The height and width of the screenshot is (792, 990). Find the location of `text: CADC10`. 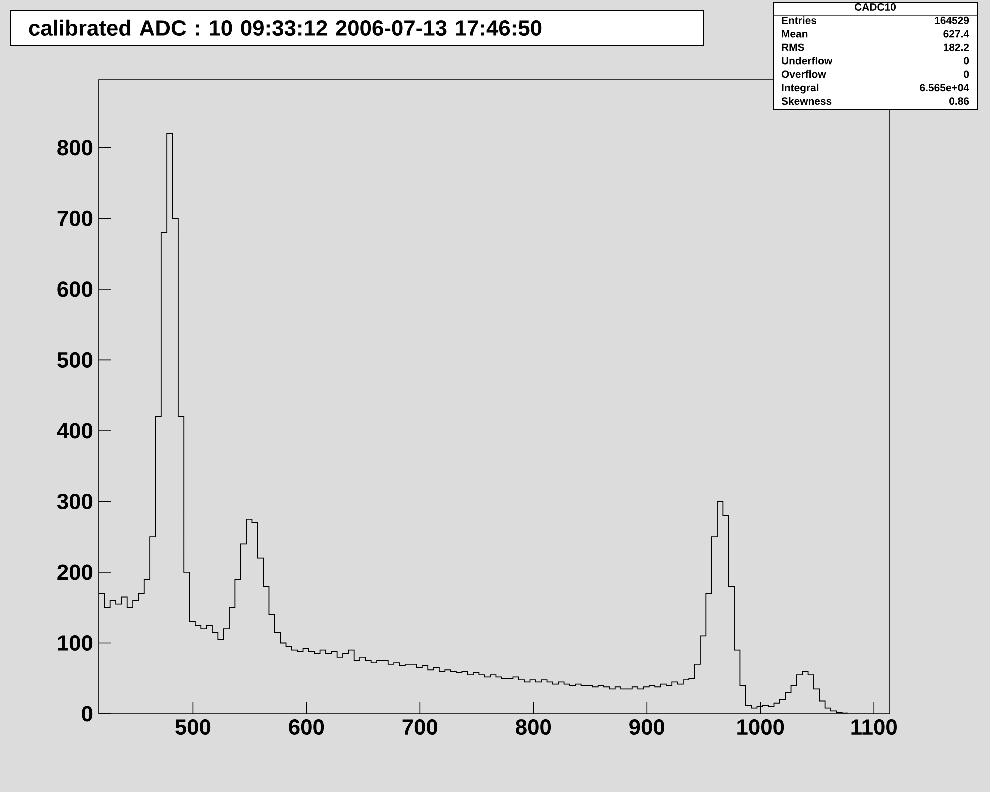

text: CADC10 is located at coordinates (875, 7).